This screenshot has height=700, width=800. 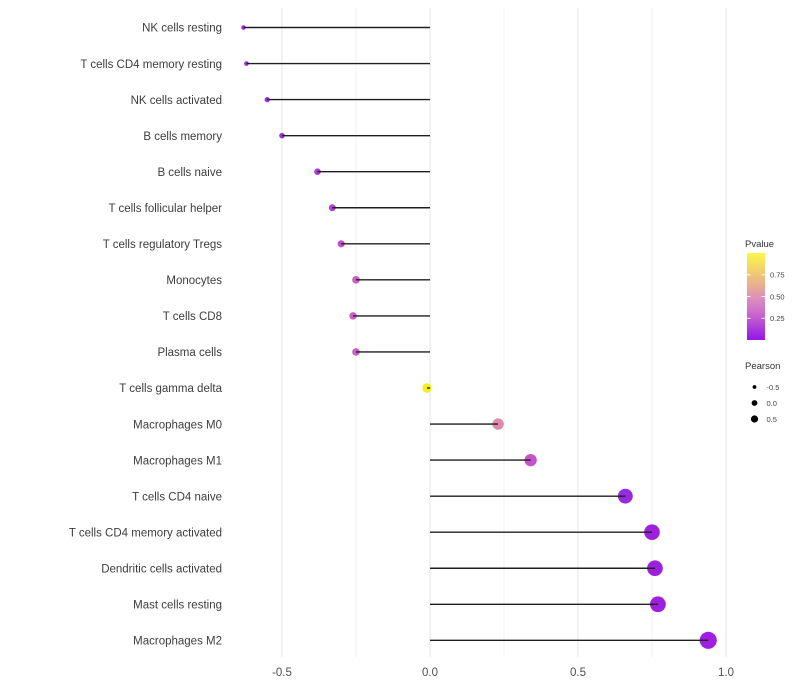 What do you see at coordinates (177, 425) in the screenshot?
I see `category-label: Macrophages M0` at bounding box center [177, 425].